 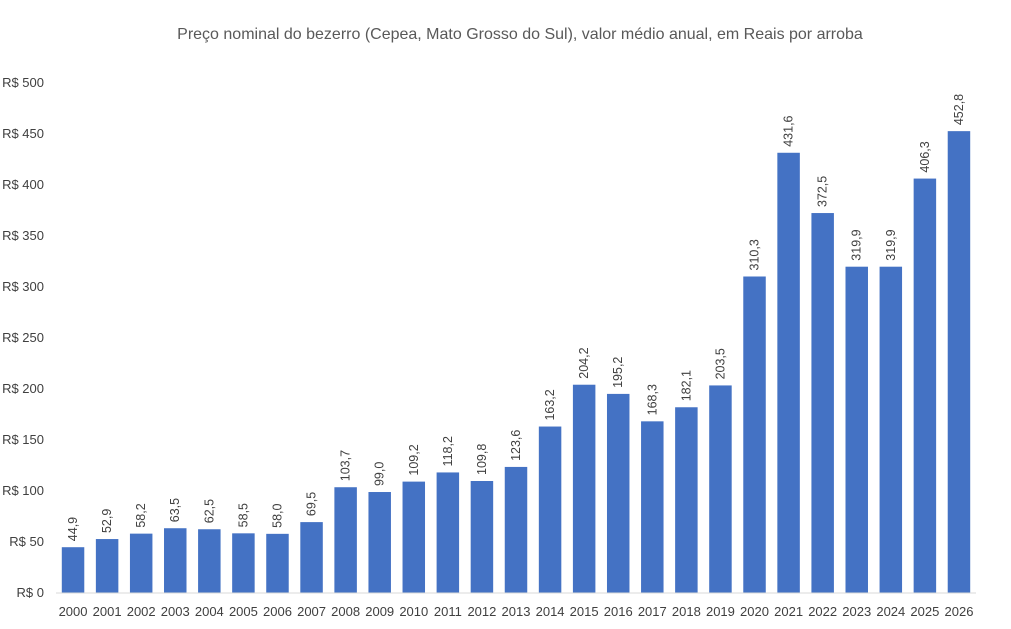 What do you see at coordinates (618, 493) in the screenshot?
I see `bar-2016` at bounding box center [618, 493].